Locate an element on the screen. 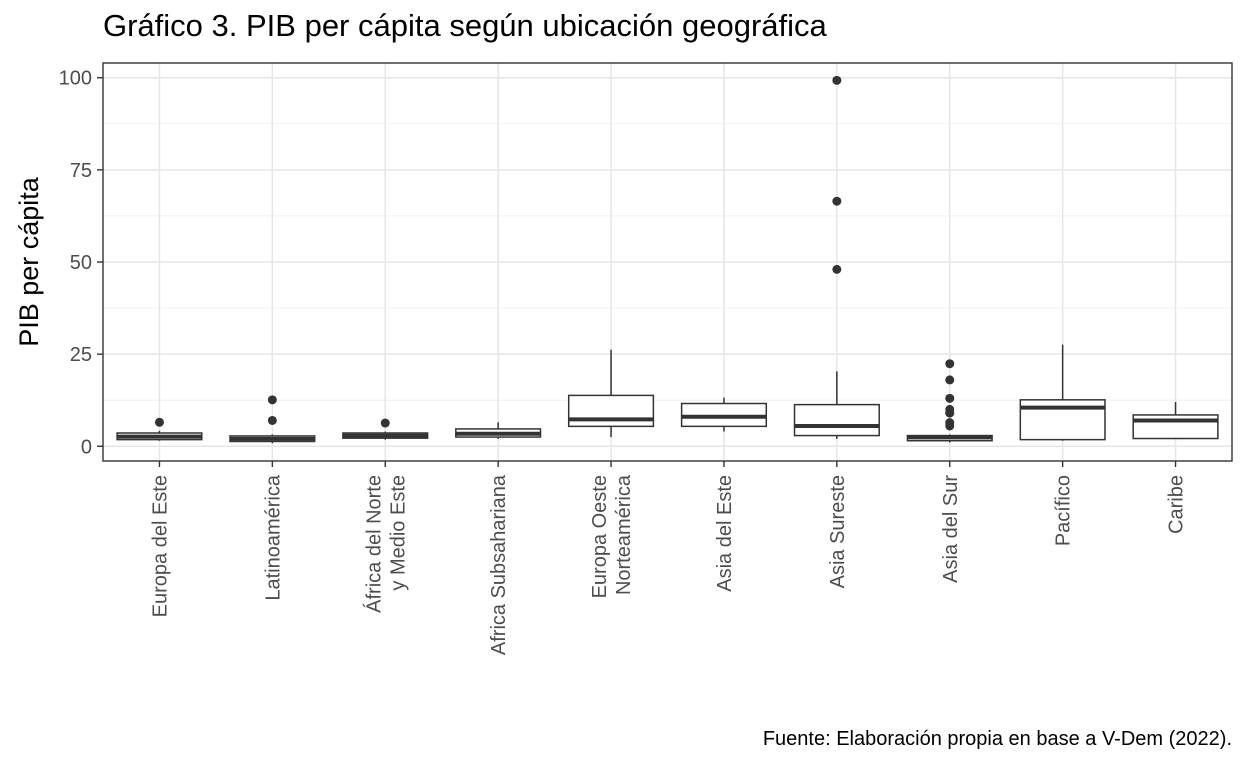 This screenshot has width=1248, height=768. x-tick-label-line: África del Norte is located at coordinates (373, 544).